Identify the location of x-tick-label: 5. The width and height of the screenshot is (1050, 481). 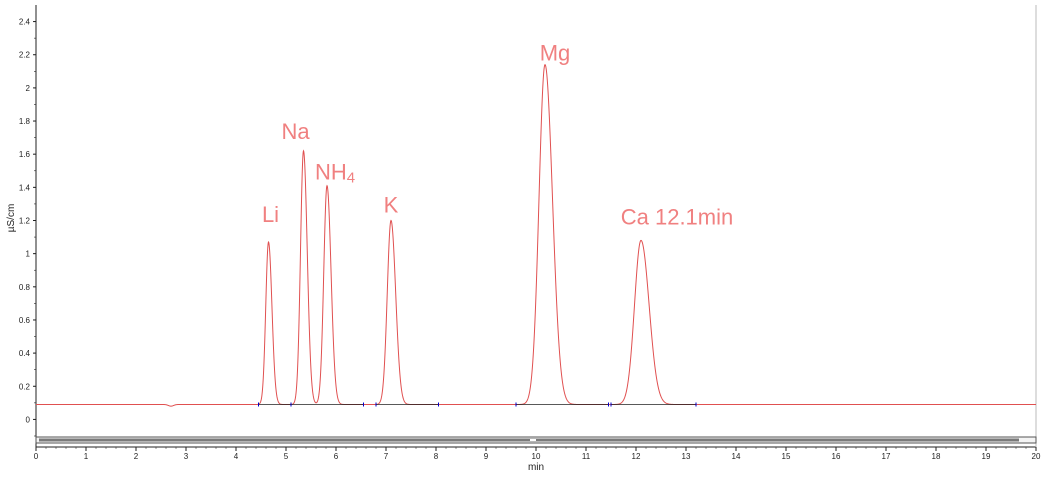
(286, 456).